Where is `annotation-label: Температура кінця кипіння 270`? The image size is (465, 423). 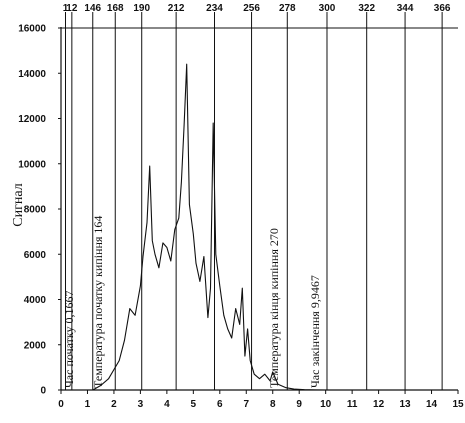 annotation-label: Температура кінця кипіння 270 is located at coordinates (274, 308).